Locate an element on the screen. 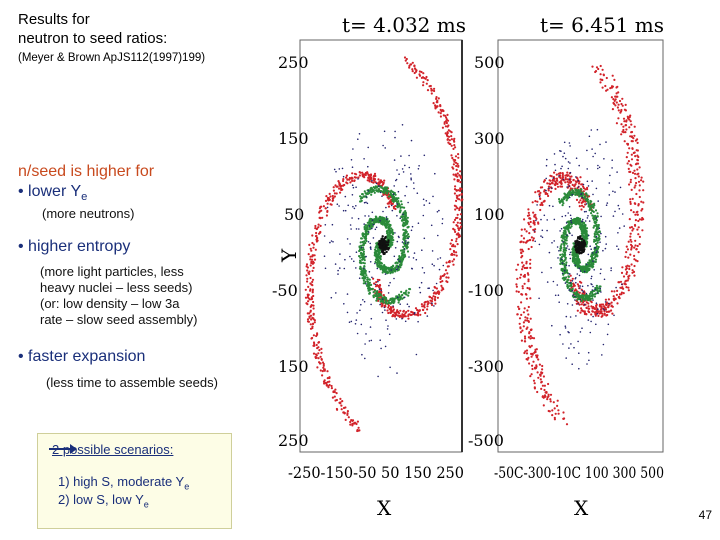 This screenshot has width=720, height=540. panel-2-ytick: 100 is located at coordinates (489, 214).